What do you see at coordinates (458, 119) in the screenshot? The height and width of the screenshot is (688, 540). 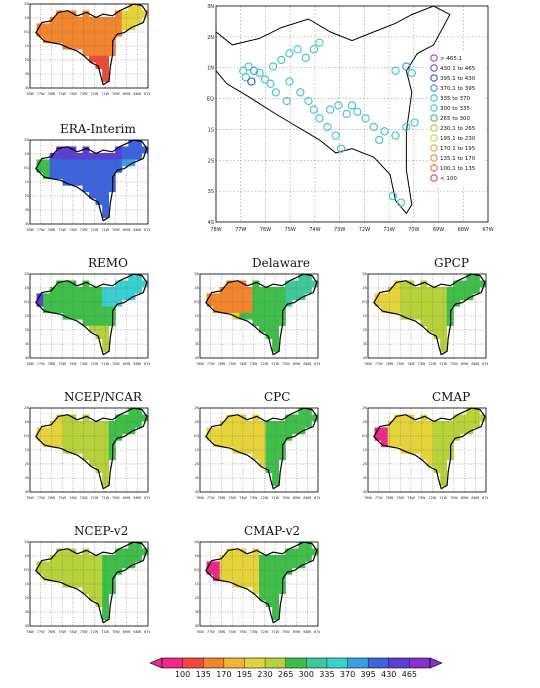 I see `station-legend-bg` at bounding box center [458, 119].